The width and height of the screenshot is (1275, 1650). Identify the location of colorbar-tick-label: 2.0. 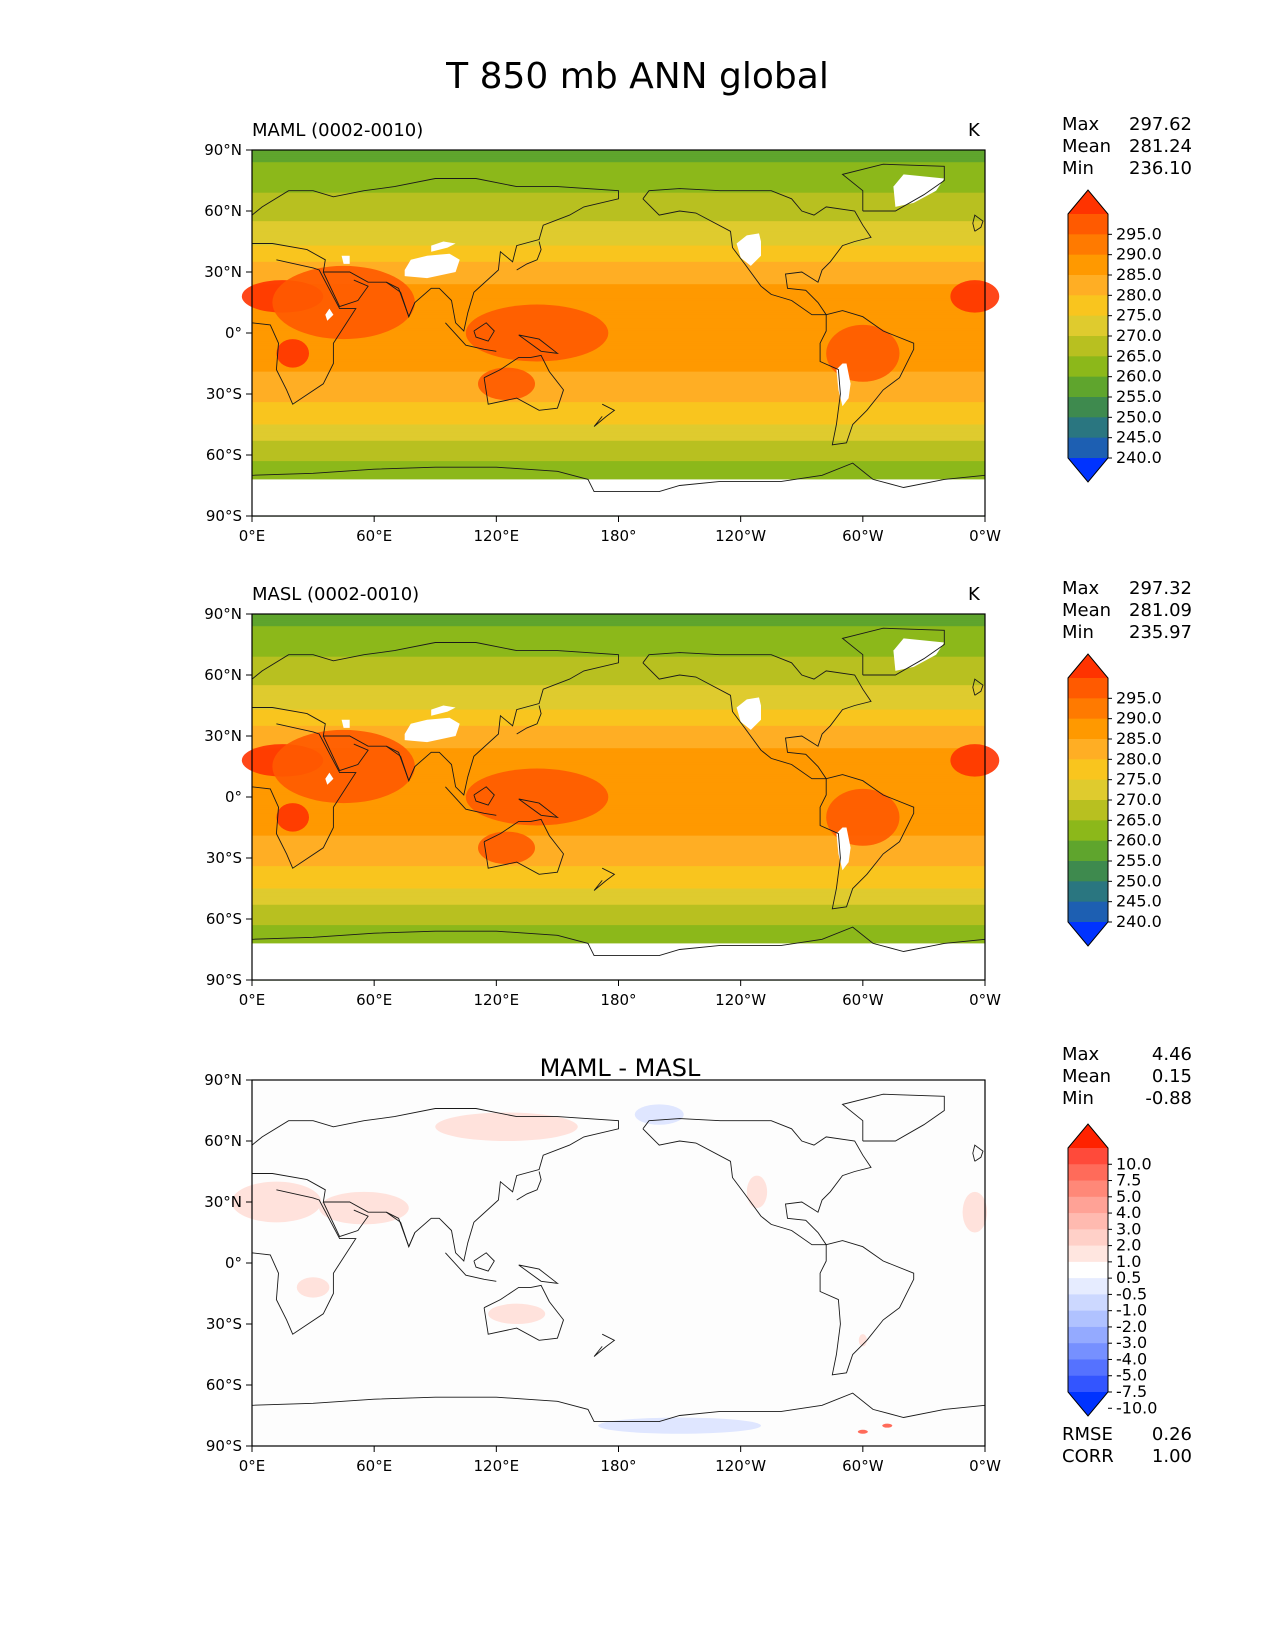
(1128, 1245).